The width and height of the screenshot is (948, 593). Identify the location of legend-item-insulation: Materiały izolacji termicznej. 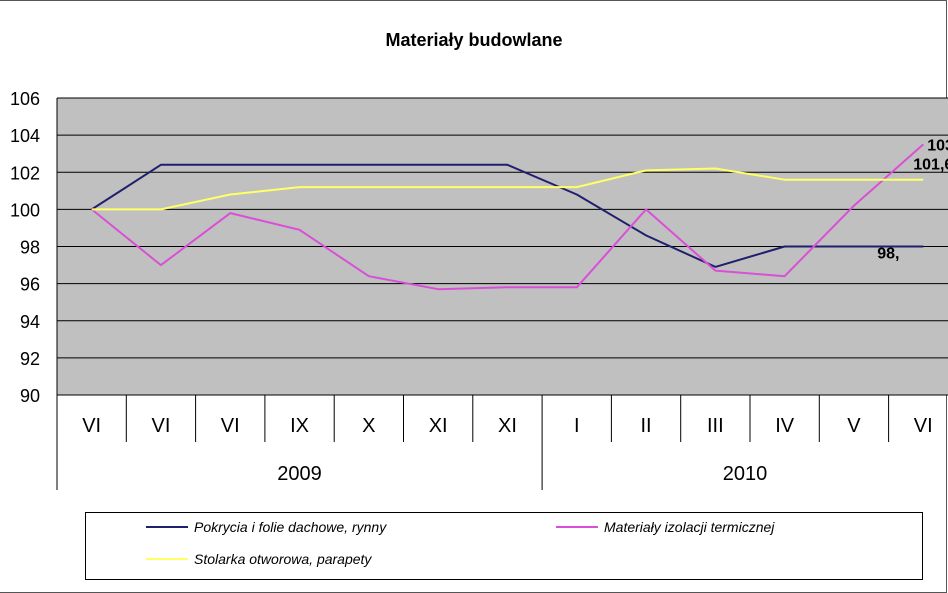
(665, 527).